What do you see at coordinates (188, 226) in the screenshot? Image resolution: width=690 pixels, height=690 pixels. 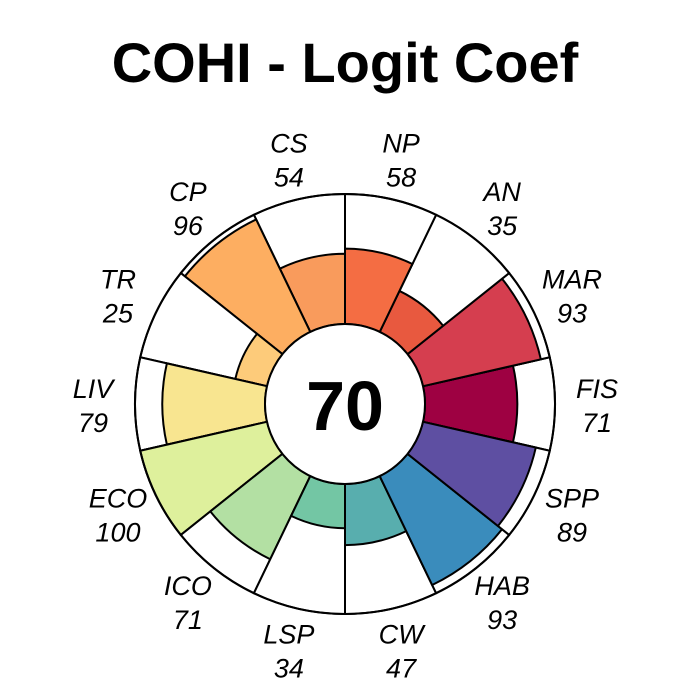 I see `petal-score-cp: 96` at bounding box center [188, 226].